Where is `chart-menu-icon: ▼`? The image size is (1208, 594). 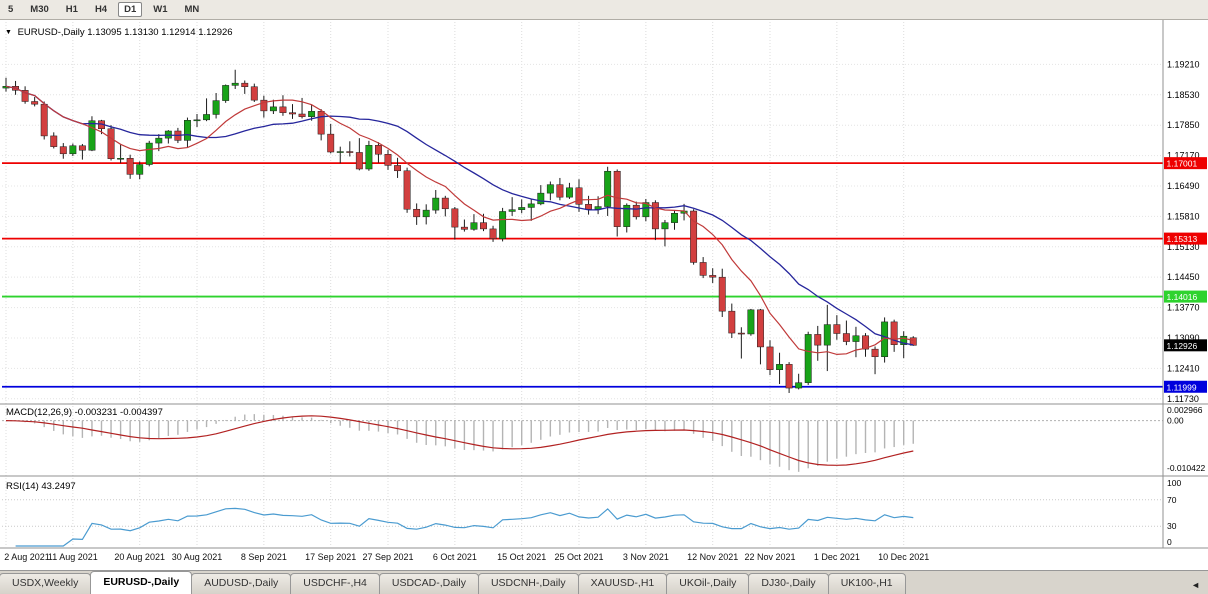
chart-menu-icon: ▼ is located at coordinates (8, 32).